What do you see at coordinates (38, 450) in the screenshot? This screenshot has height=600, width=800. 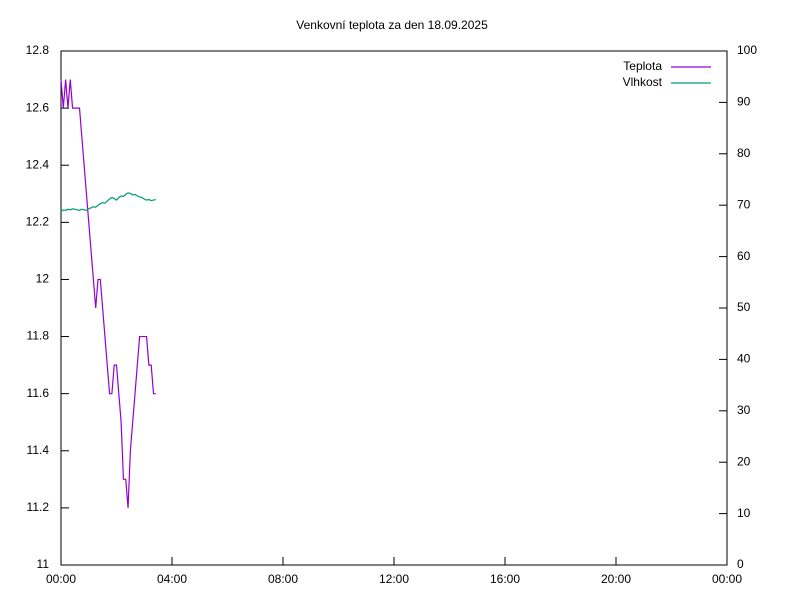 I see `y-tick-label: 11.4` at bounding box center [38, 450].